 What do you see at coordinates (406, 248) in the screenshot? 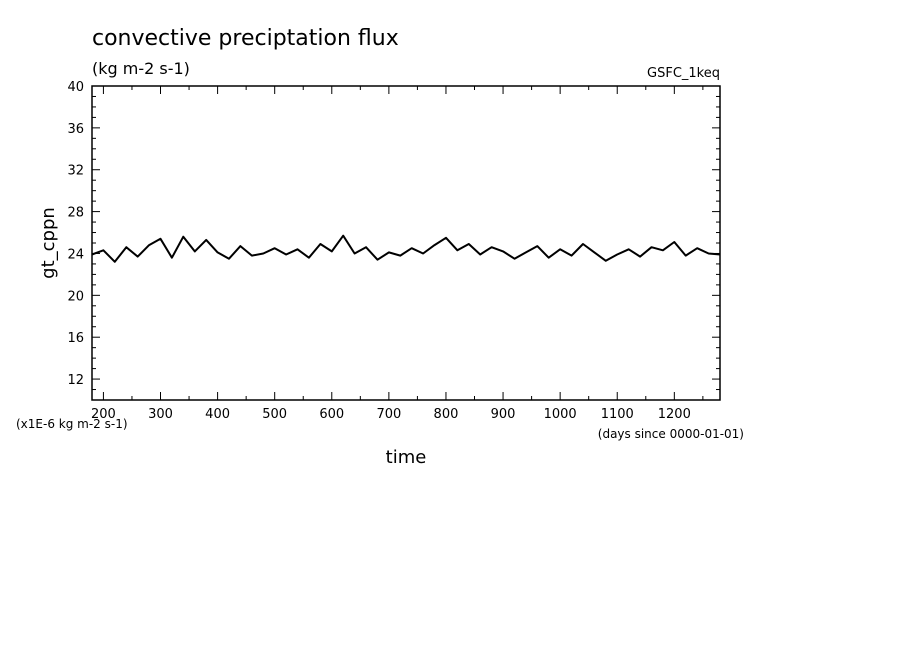
I see `series-line` at bounding box center [406, 248].